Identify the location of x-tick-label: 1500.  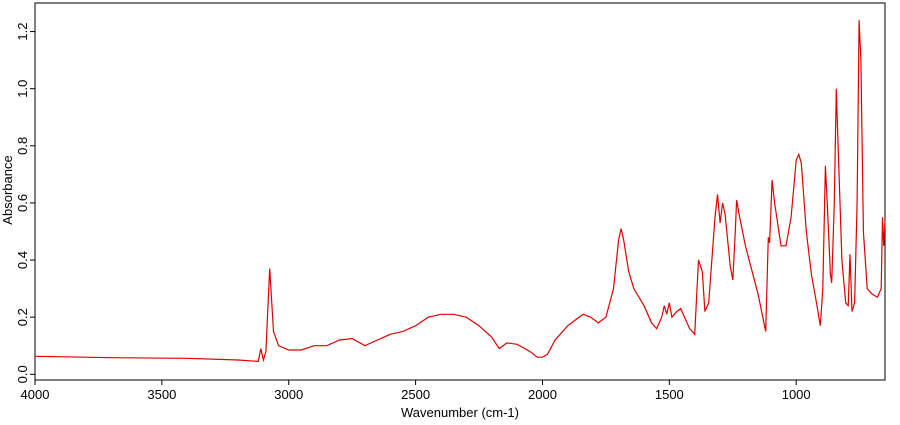
(669, 394).